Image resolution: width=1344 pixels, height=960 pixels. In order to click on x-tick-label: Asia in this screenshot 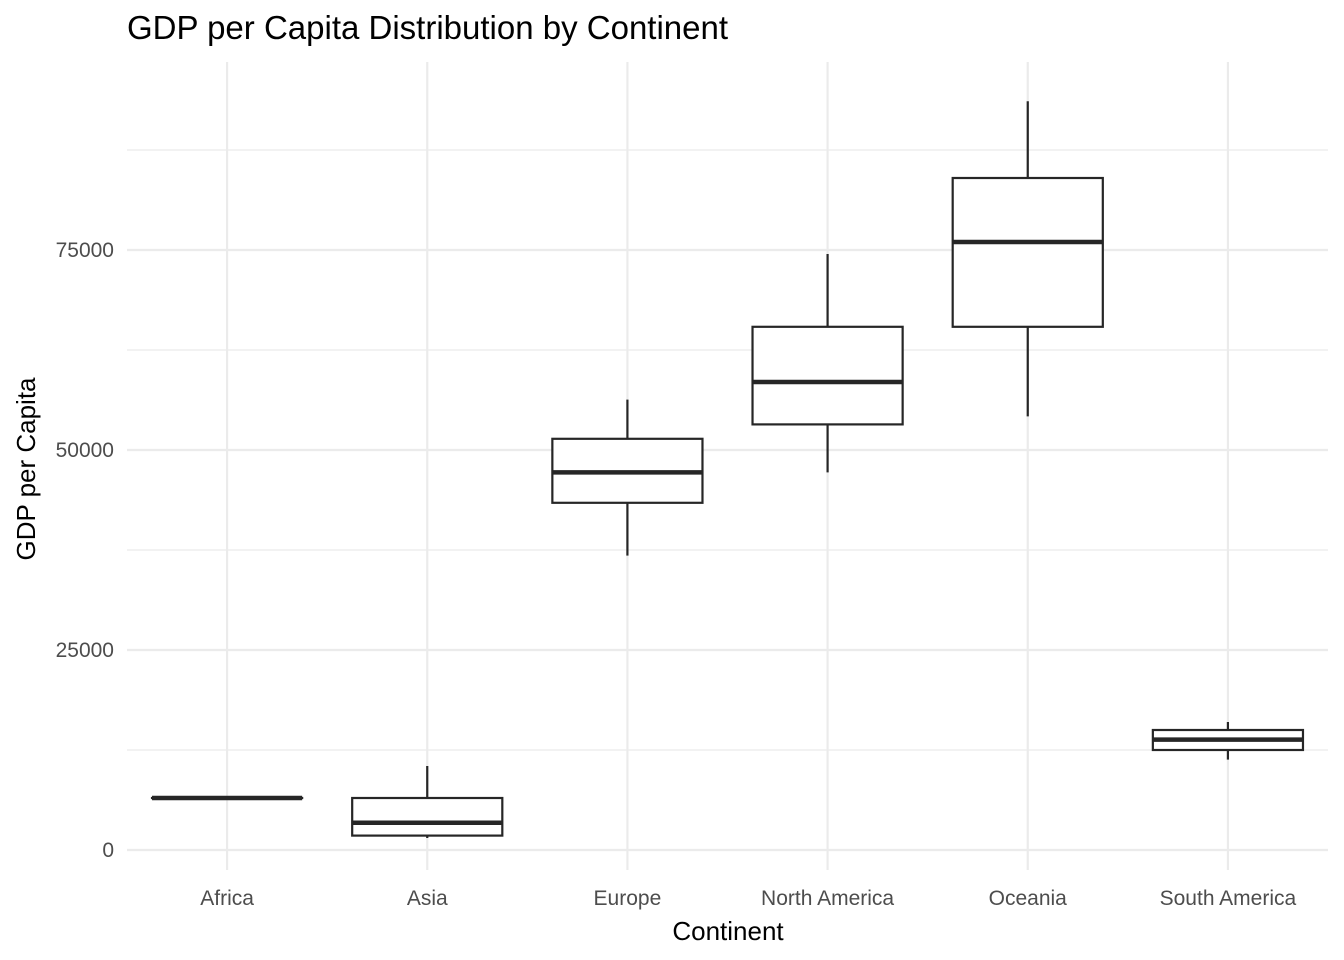, I will do `click(427, 898)`.